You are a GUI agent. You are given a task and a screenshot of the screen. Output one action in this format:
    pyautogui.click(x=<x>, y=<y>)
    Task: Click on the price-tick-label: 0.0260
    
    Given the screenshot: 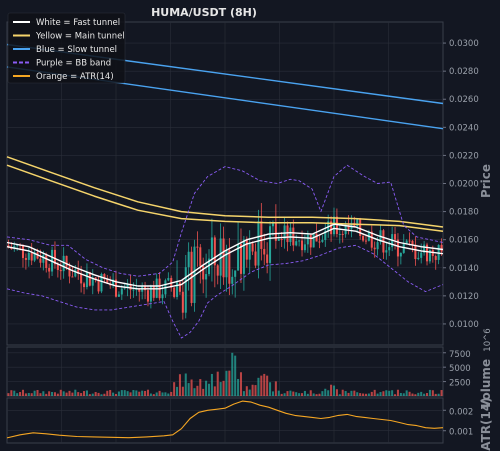 What is the action you would take?
    pyautogui.click(x=464, y=100)
    